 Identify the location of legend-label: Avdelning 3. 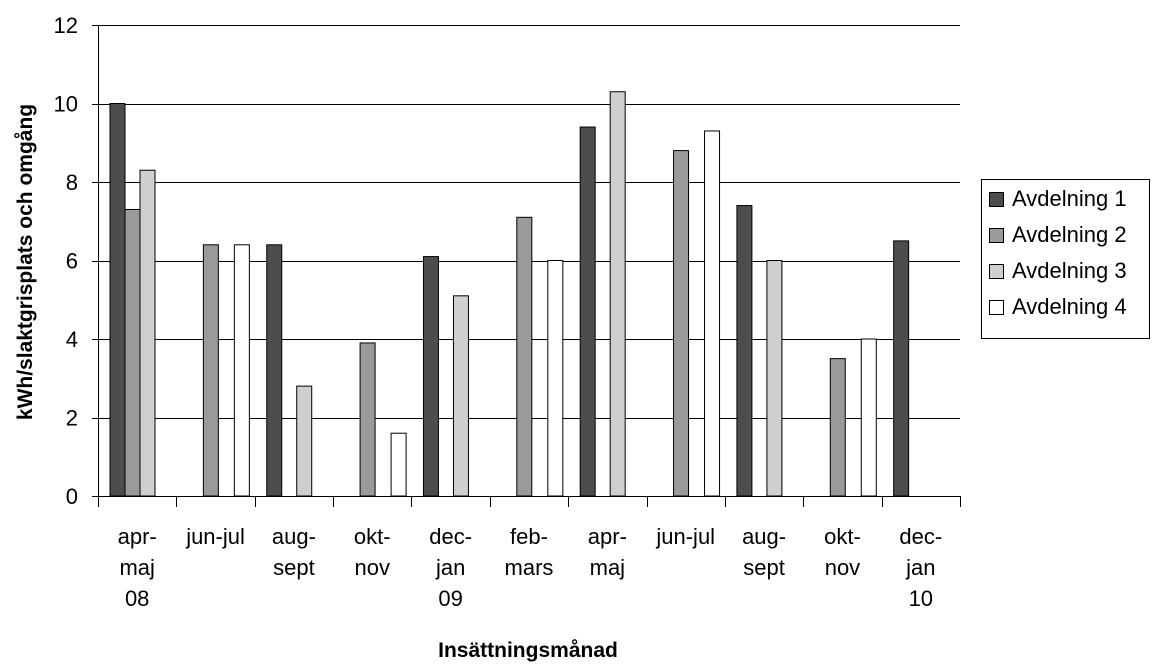
(1069, 270).